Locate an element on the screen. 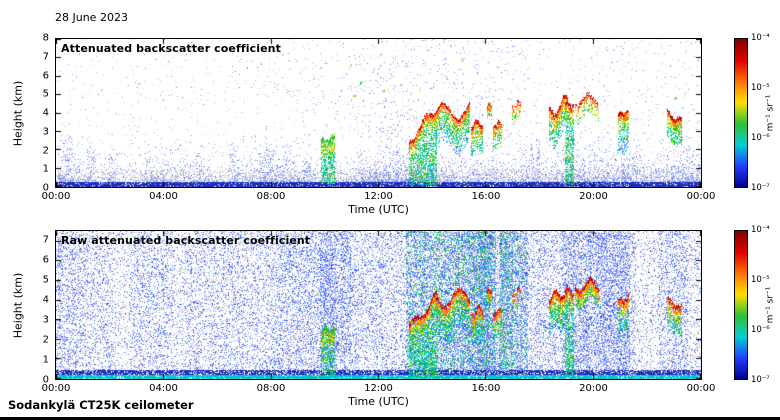  colorbar-unit-bottom: m⁻¹ sr⁻¹ is located at coordinates (770, 305).